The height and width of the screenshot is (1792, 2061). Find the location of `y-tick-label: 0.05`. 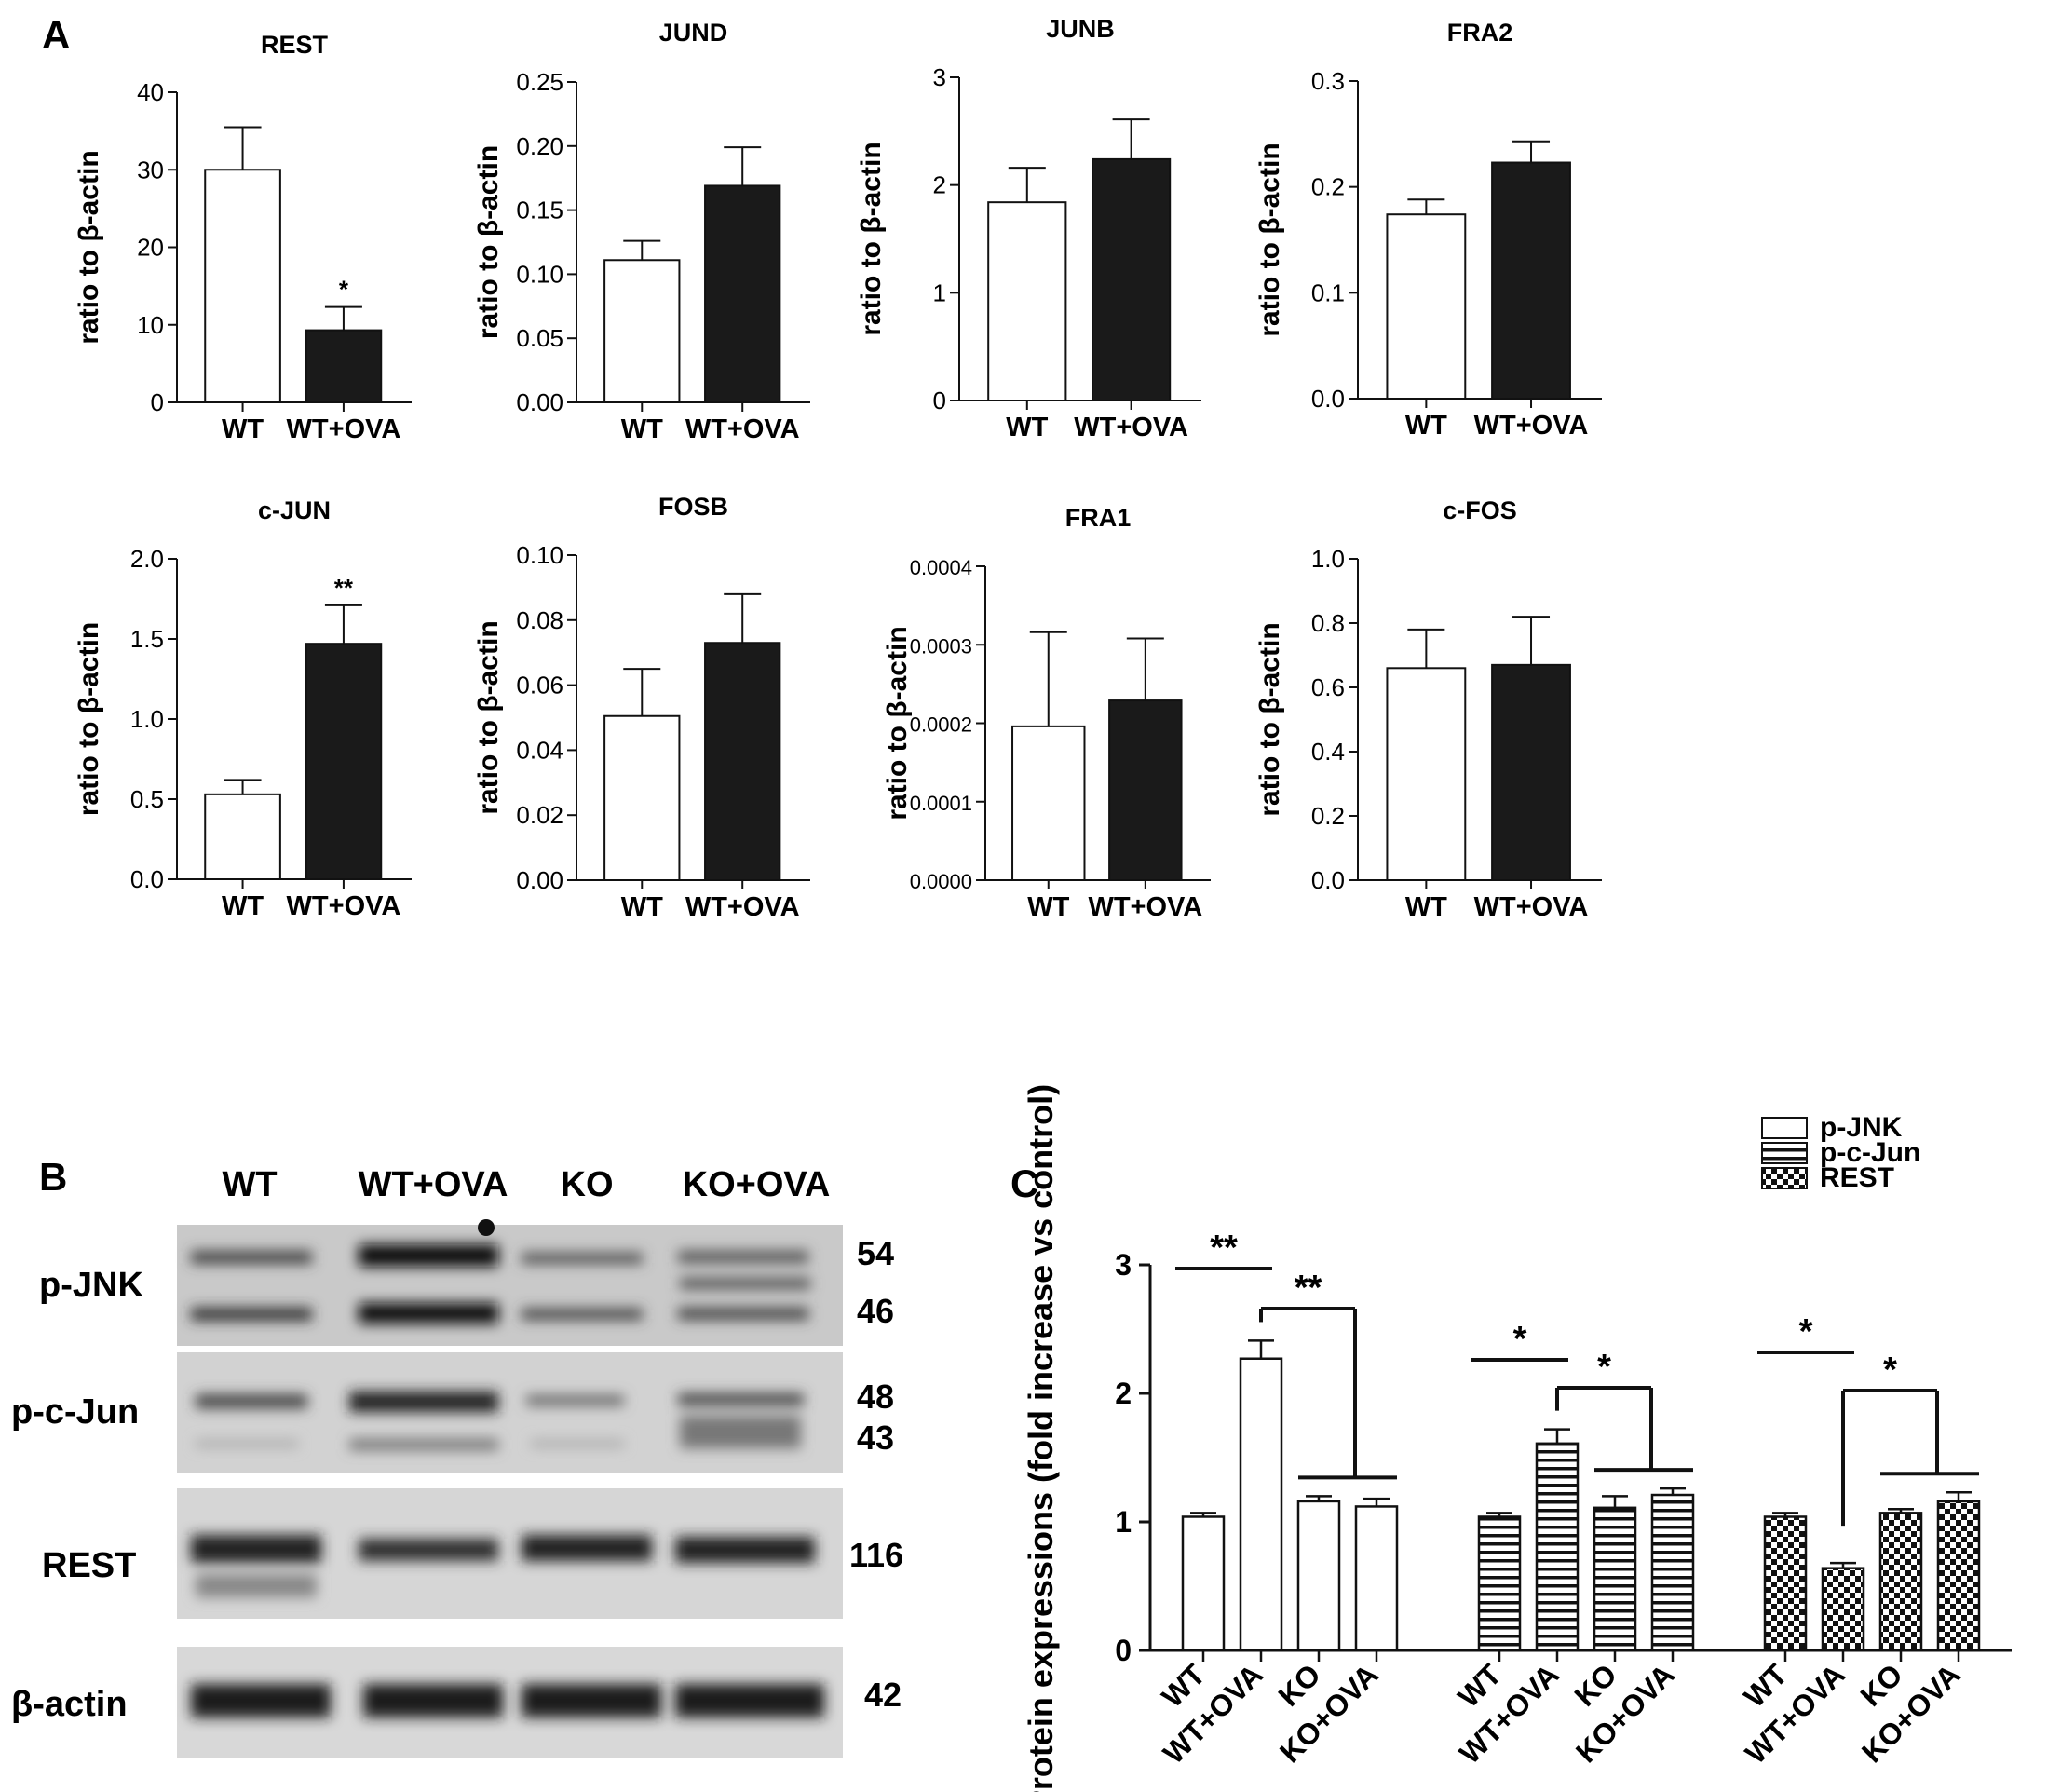

y-tick-label: 0.05 is located at coordinates (539, 338).